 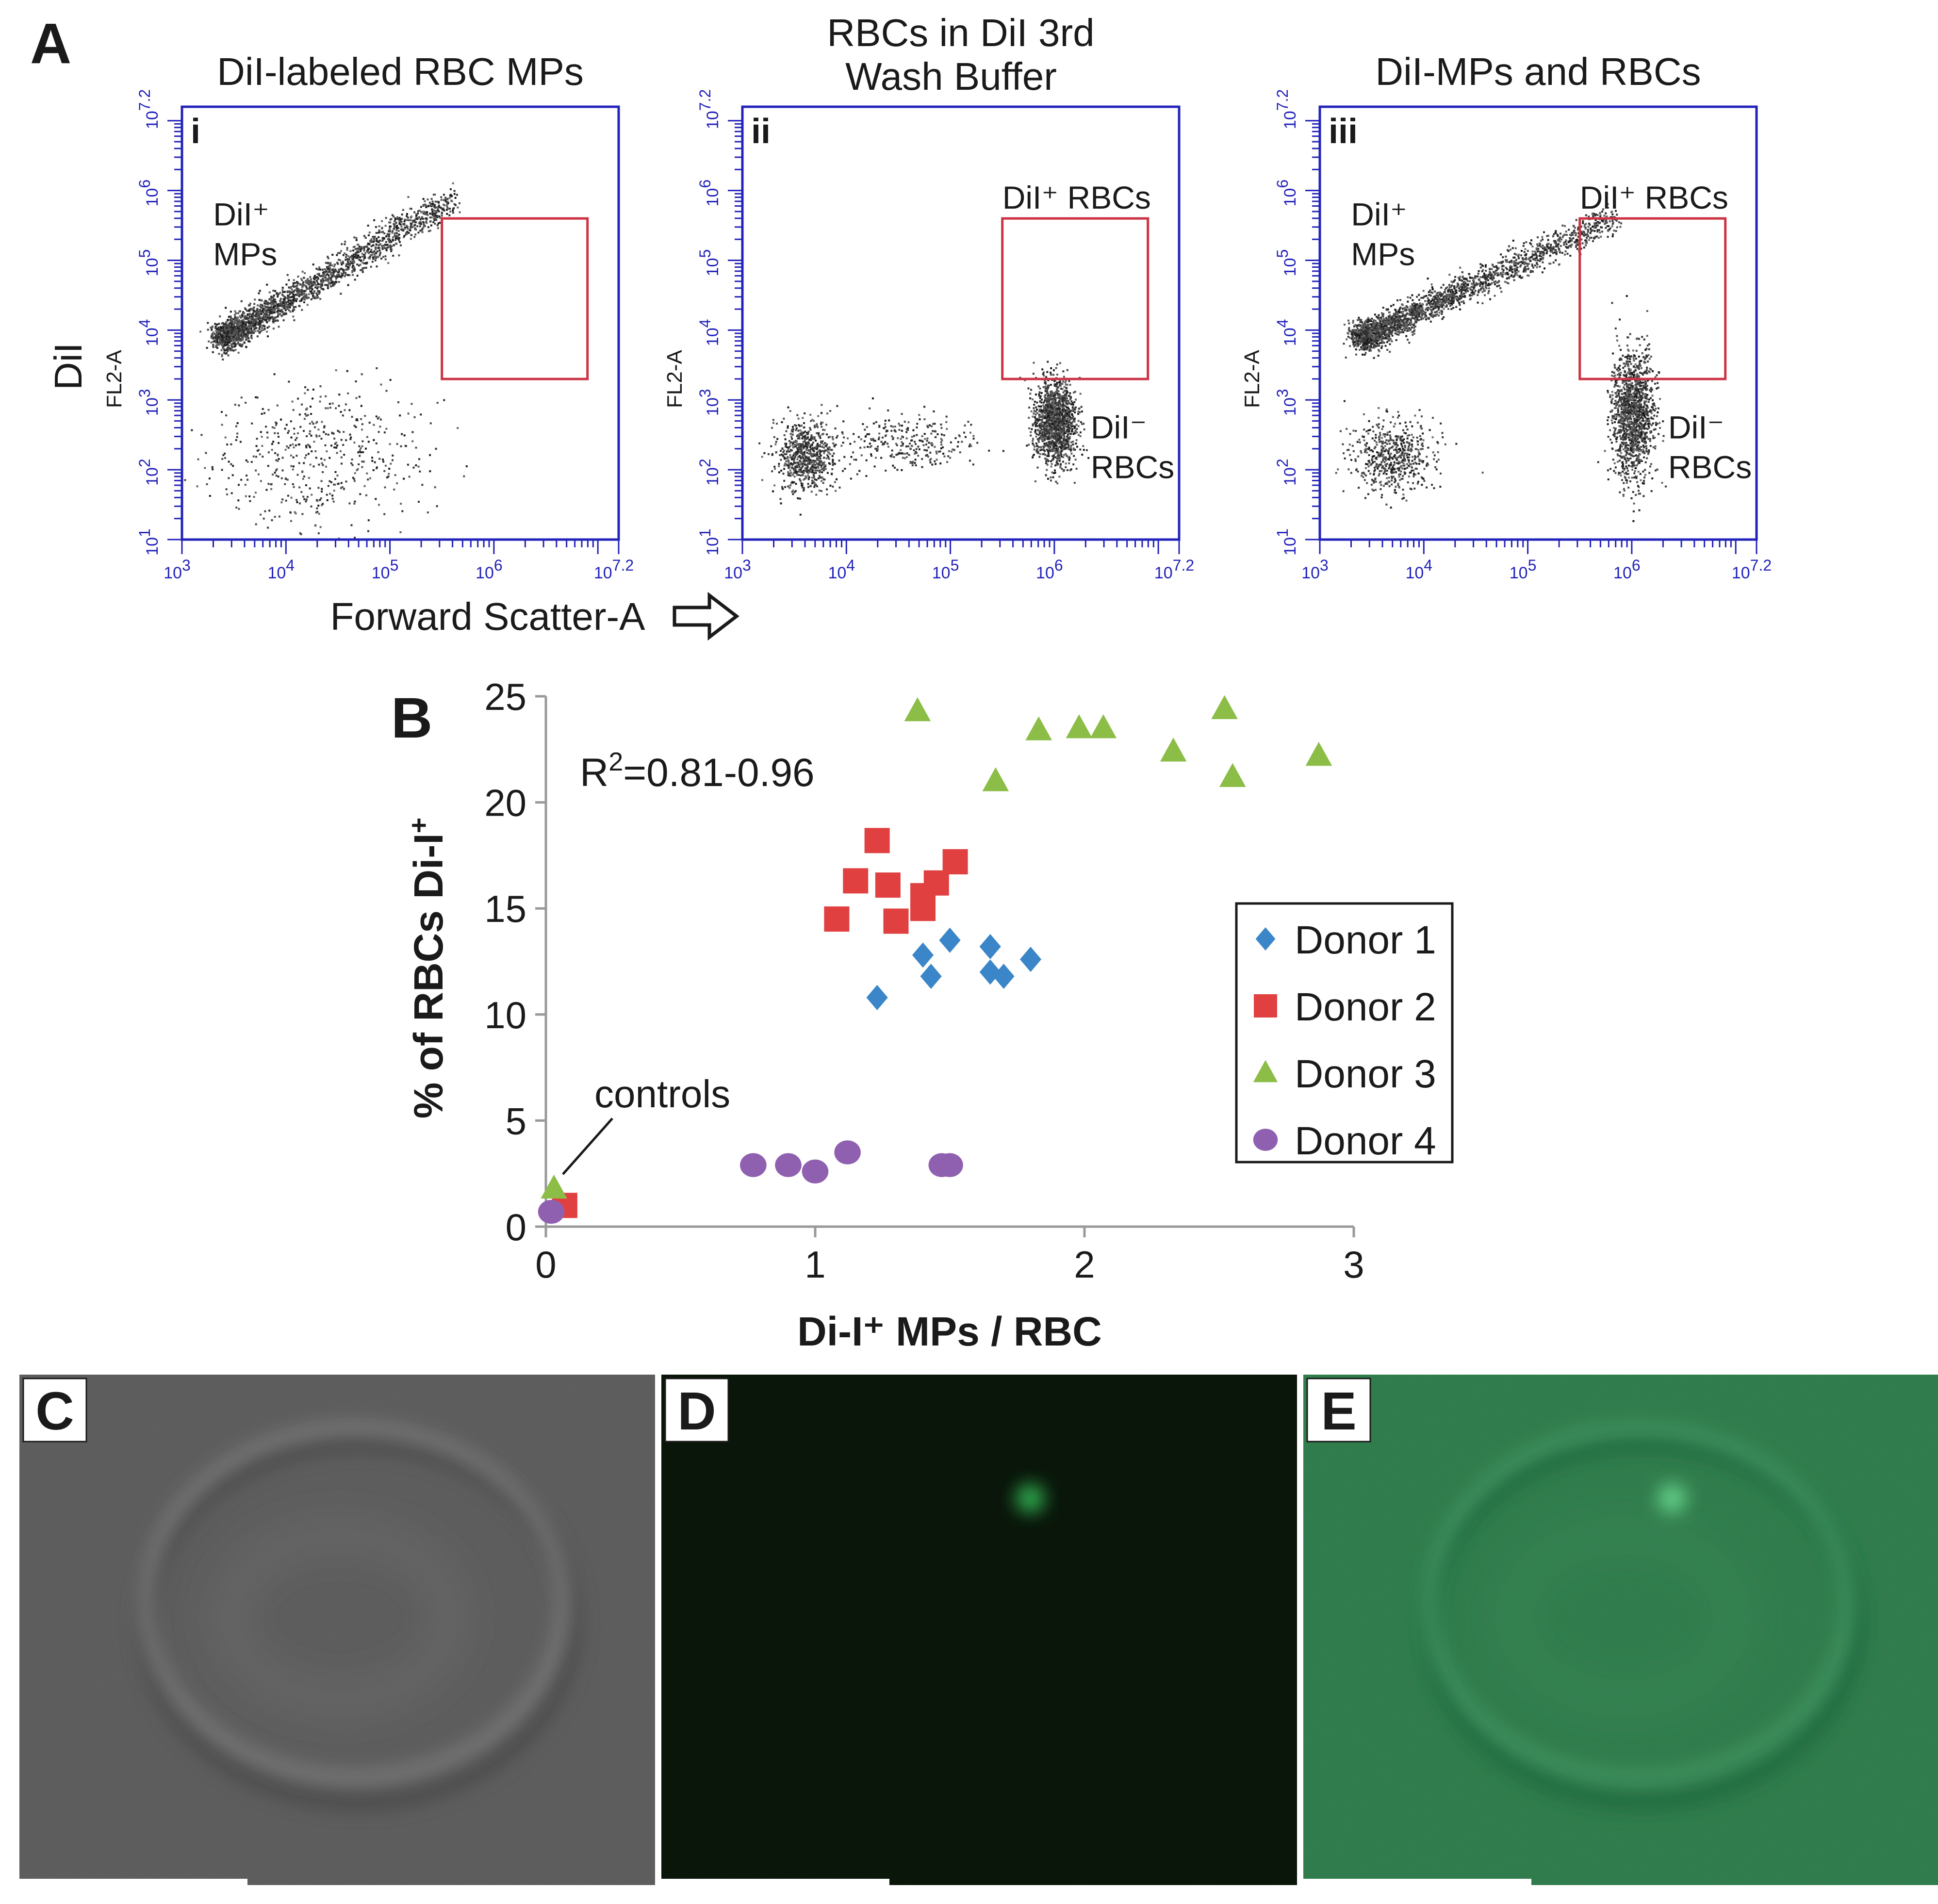 I want to click on micrograph-label: C, so click(x=54, y=1411).